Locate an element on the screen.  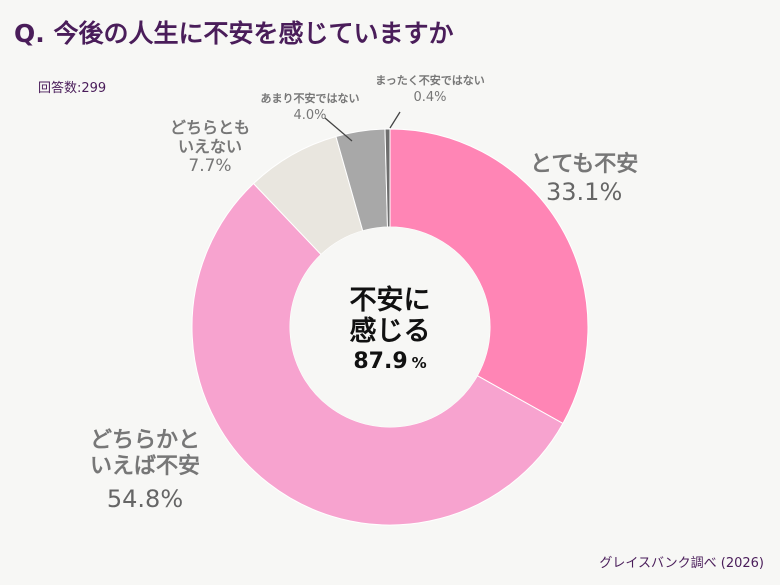
slice-value: 33.1% is located at coordinates (584, 192).